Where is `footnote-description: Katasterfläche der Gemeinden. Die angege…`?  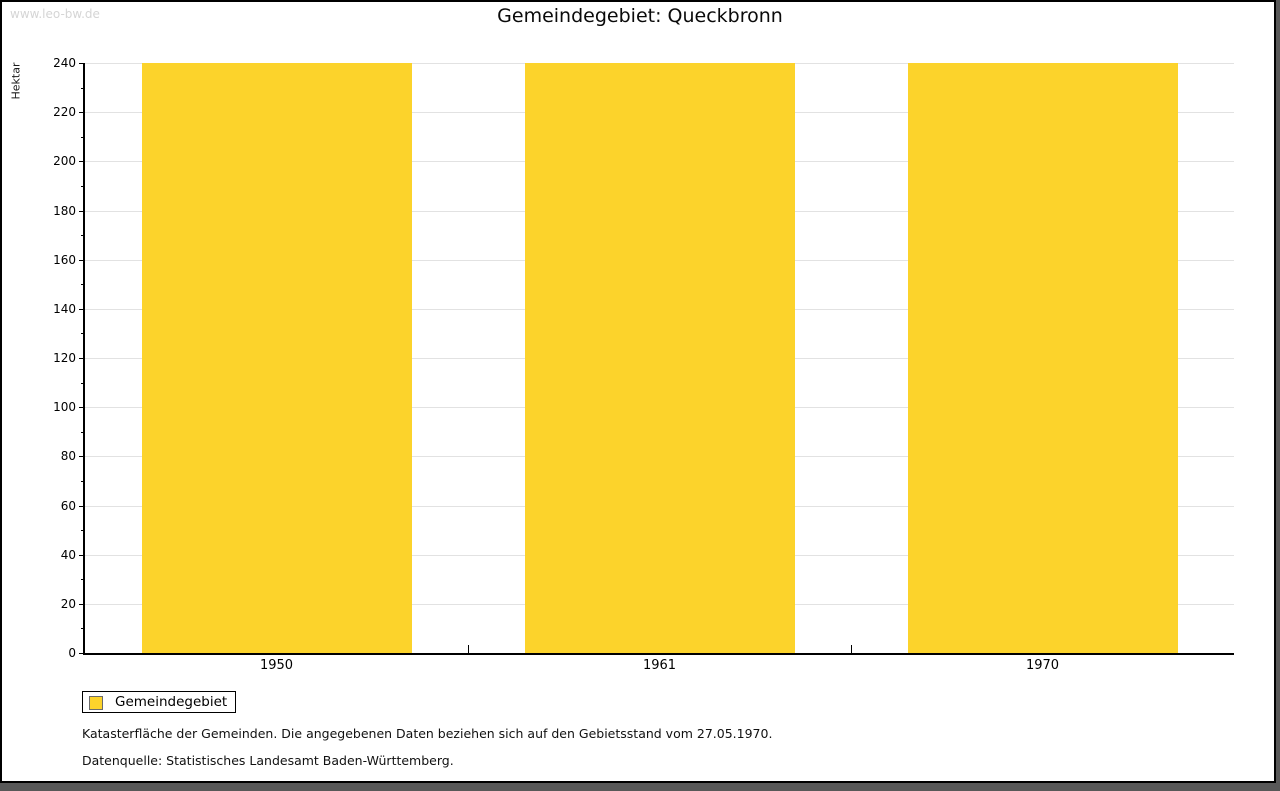
footnote-description: Katasterfläche der Gemeinden. Die angege… is located at coordinates (427, 733).